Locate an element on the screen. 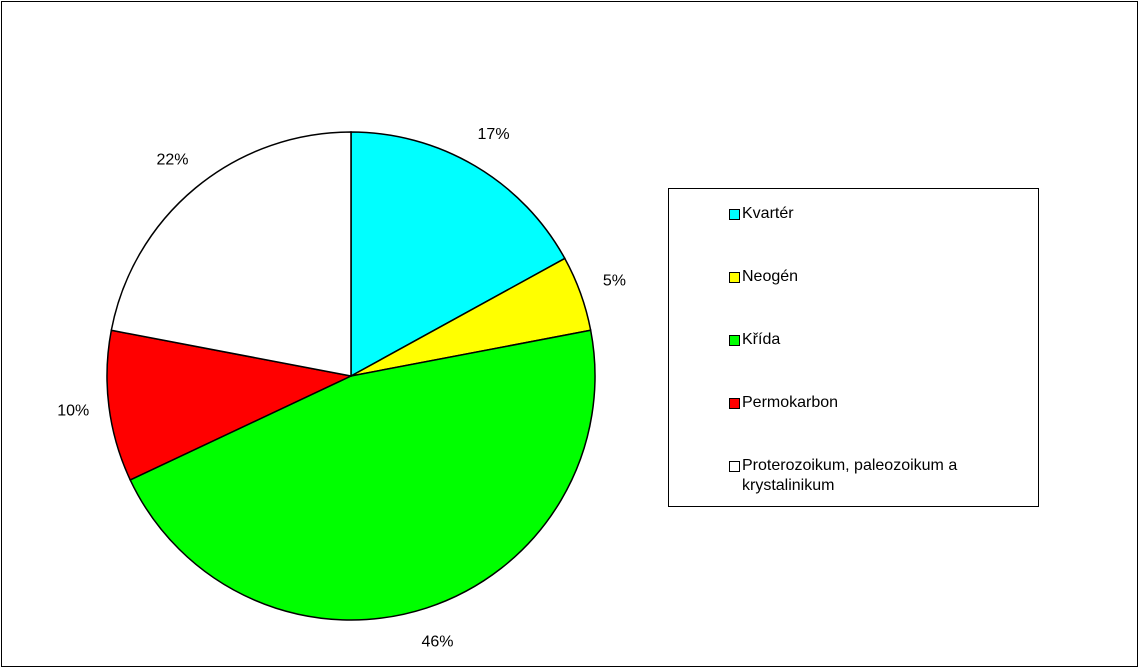 This screenshot has width=1141, height=670. data-label: 46% is located at coordinates (438, 642).